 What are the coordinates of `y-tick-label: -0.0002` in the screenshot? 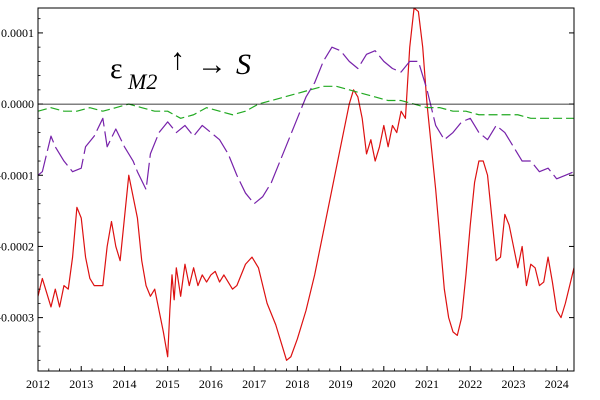 It's located at (17, 246).